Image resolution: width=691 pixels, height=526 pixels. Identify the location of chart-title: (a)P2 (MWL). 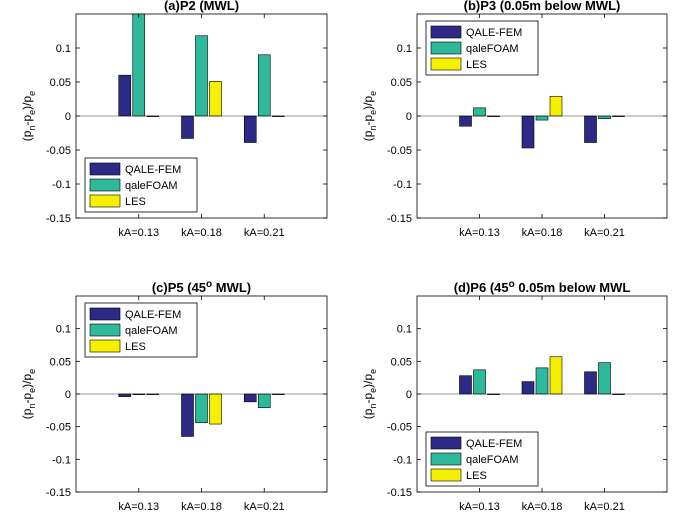
(201, 6).